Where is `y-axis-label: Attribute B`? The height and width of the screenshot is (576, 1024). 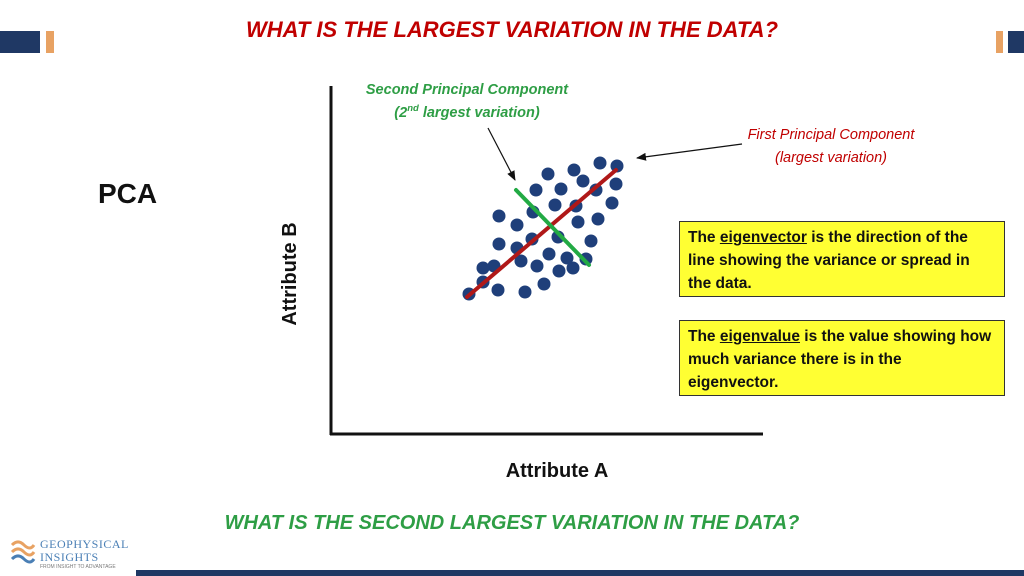
y-axis-label: Attribute B is located at coordinates (290, 273).